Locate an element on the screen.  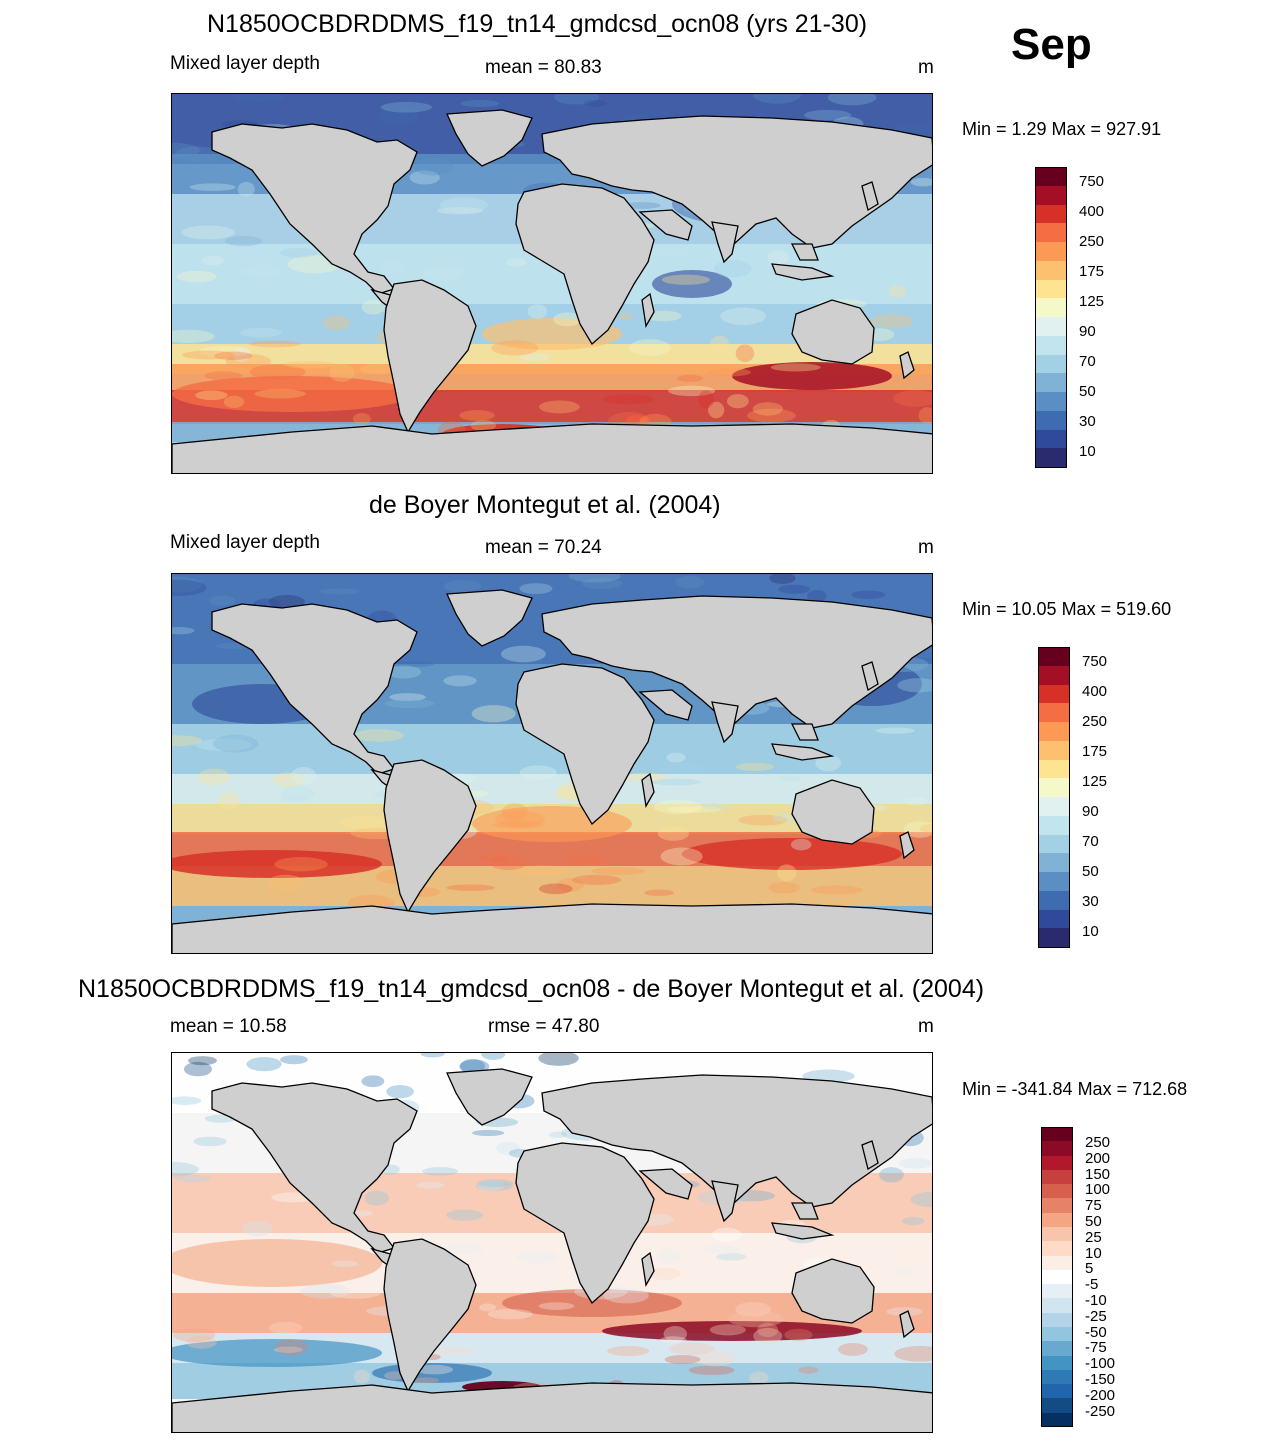
colorbar-tick-label: 90 is located at coordinates (1087, 331).